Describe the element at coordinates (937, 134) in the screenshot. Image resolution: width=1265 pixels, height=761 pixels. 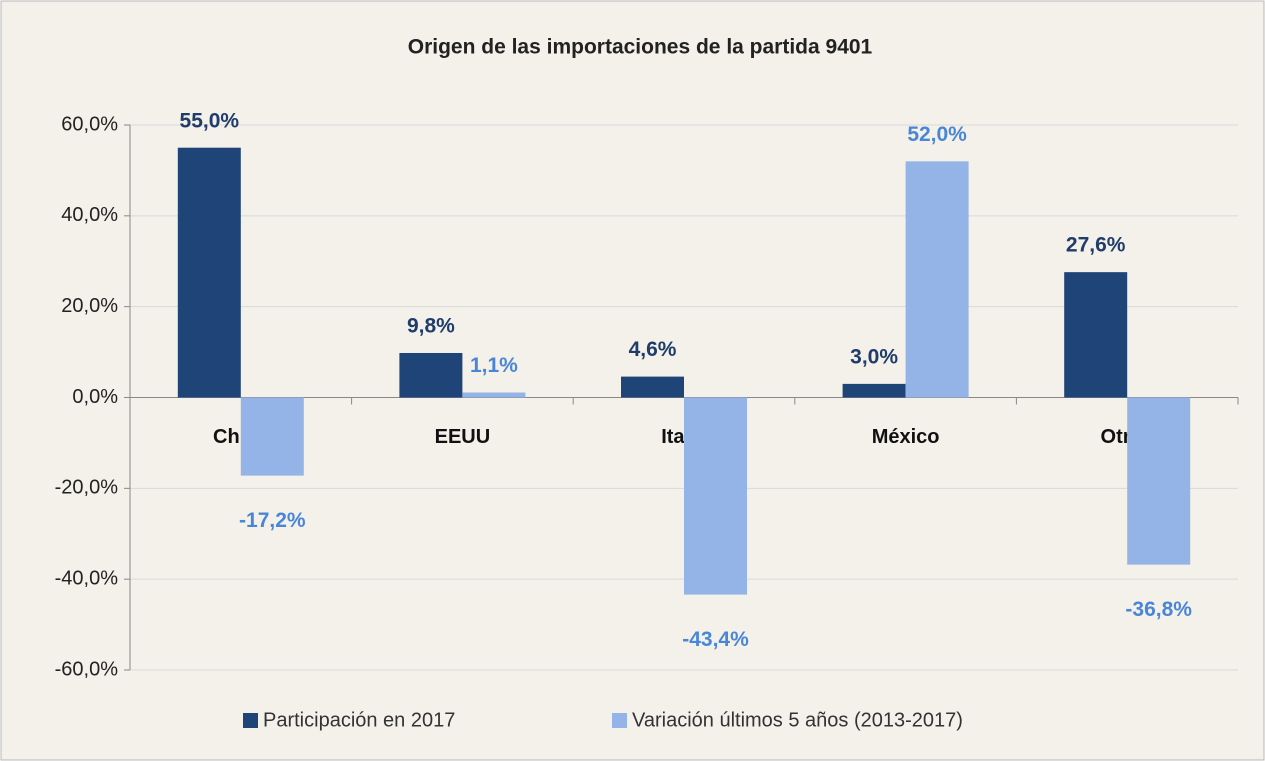
I see `value-label: 52,0%` at that location.